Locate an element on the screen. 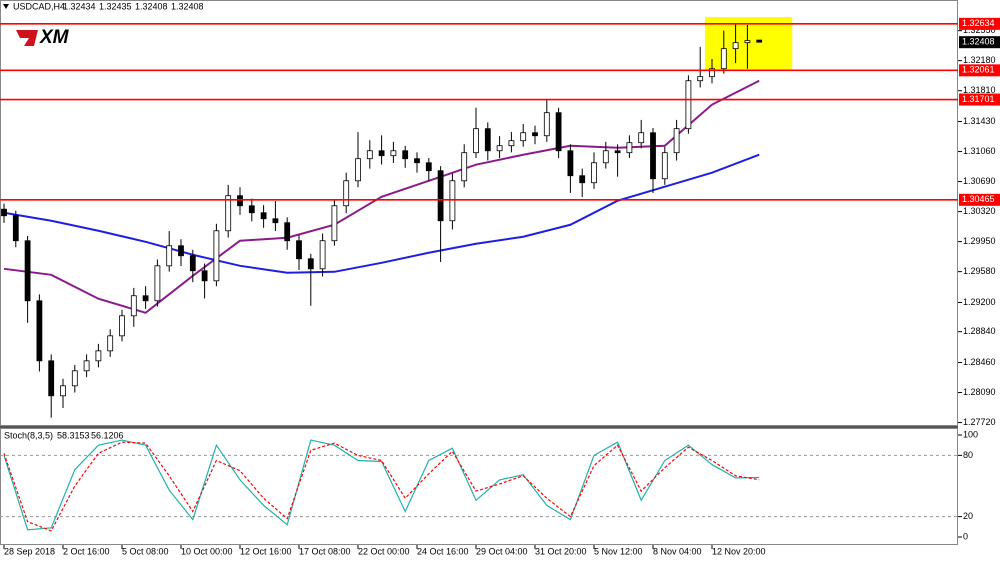 Image resolution: width=1000 pixels, height=561 pixels. logo-text: XM is located at coordinates (54, 37).